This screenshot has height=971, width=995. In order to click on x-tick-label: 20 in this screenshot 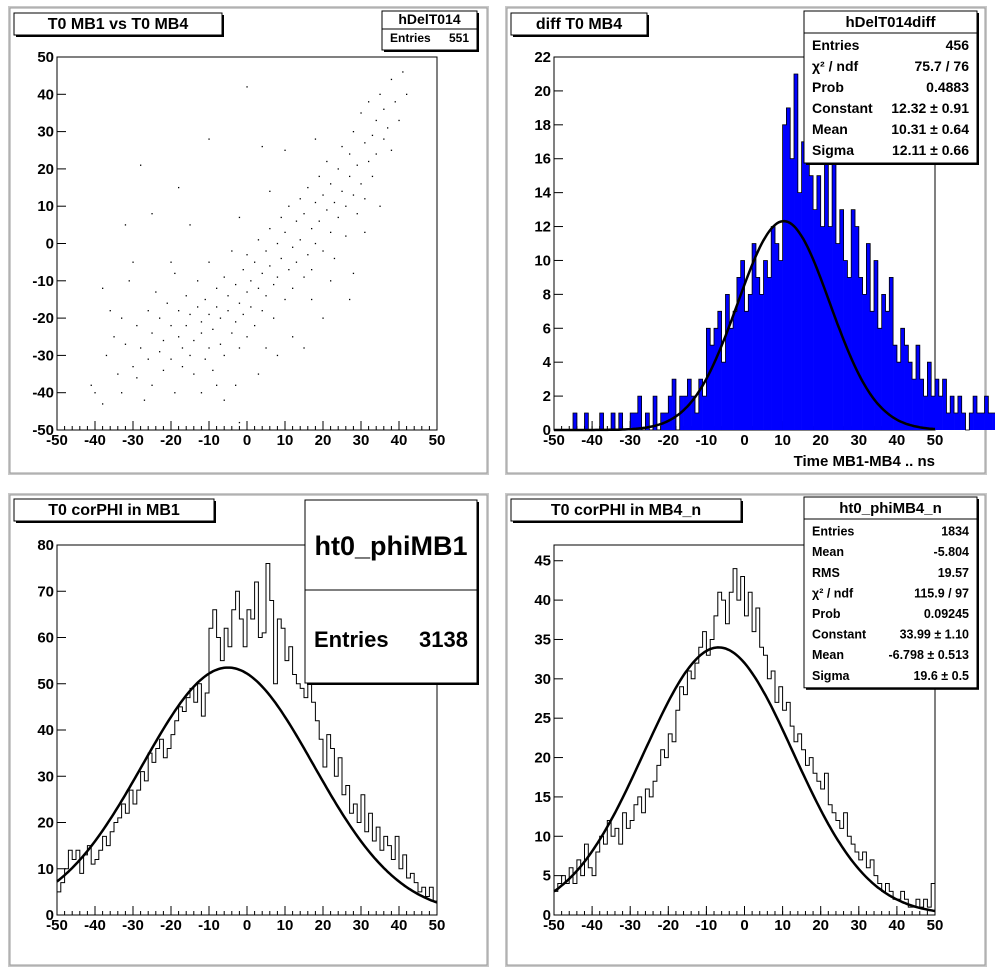, I will do `click(323, 440)`.